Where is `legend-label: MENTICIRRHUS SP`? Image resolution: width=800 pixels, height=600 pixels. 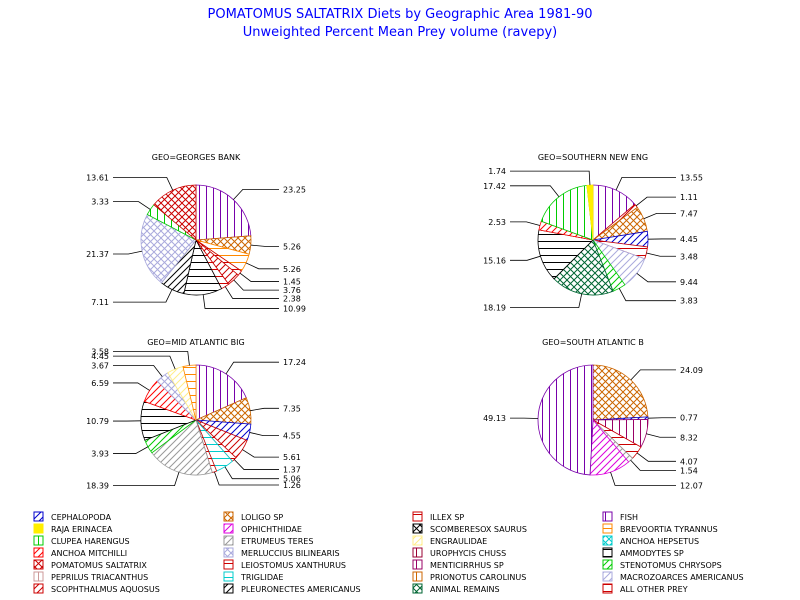 legend-label: MENTICIRRHUS SP is located at coordinates (467, 565).